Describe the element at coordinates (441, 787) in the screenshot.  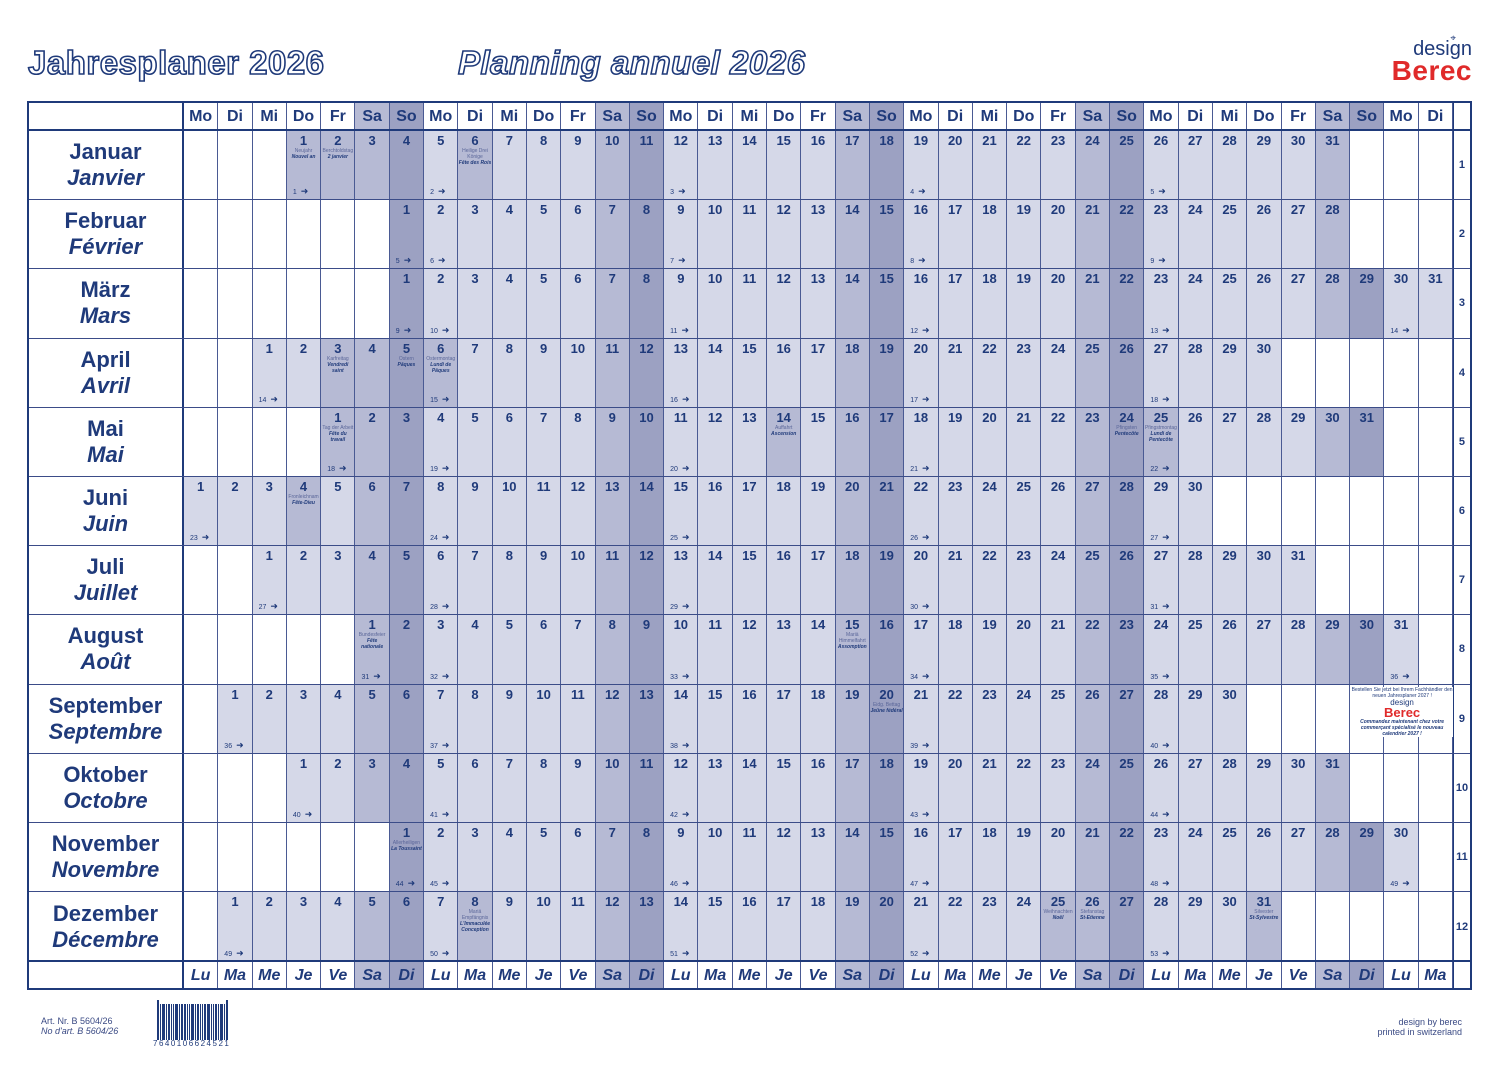
I see `day-cell: 5 41 ➜` at that location.